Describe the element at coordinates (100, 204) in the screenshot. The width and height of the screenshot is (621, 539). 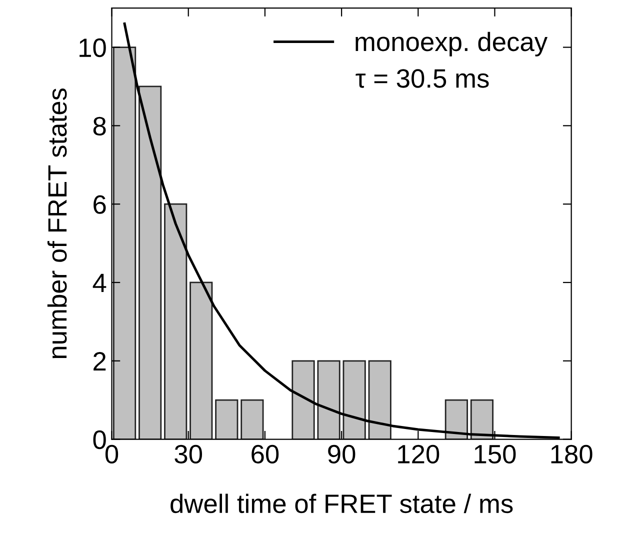
I see `y-tick-label: 6` at that location.